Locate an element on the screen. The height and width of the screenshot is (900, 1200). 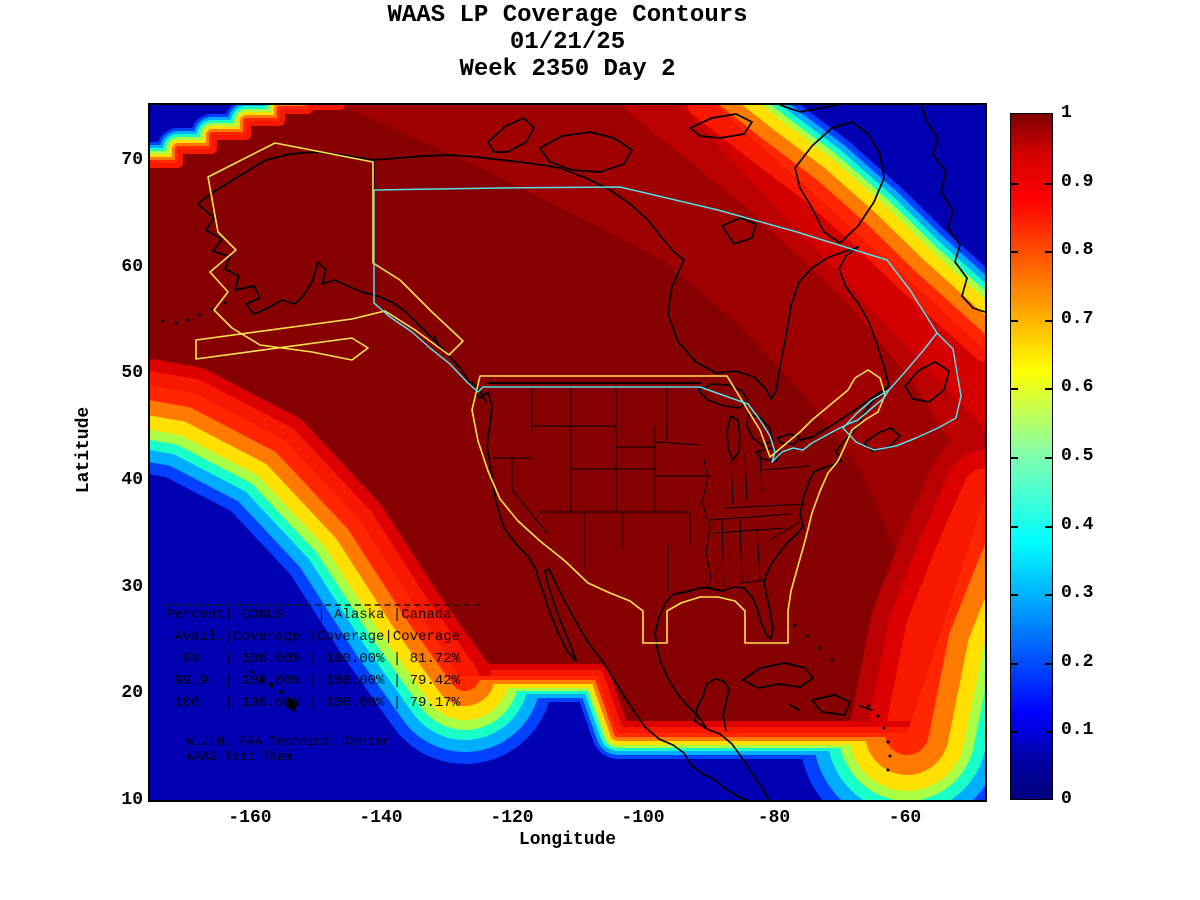
table-separator-line is located at coordinates (323, 605).